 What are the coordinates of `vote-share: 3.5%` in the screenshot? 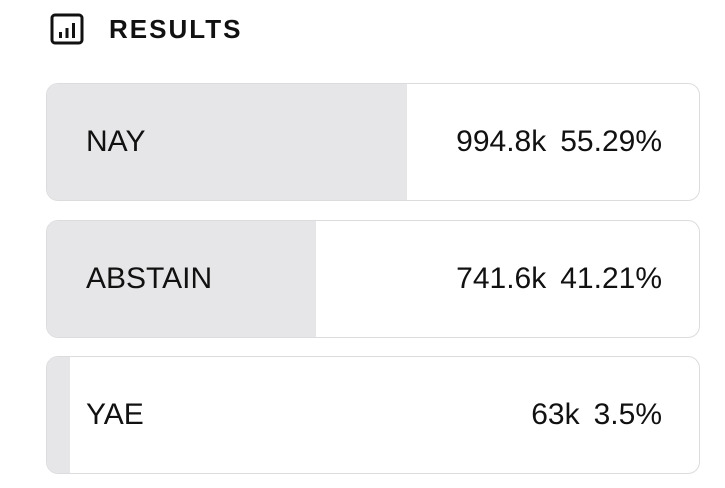 It's located at (627, 414).